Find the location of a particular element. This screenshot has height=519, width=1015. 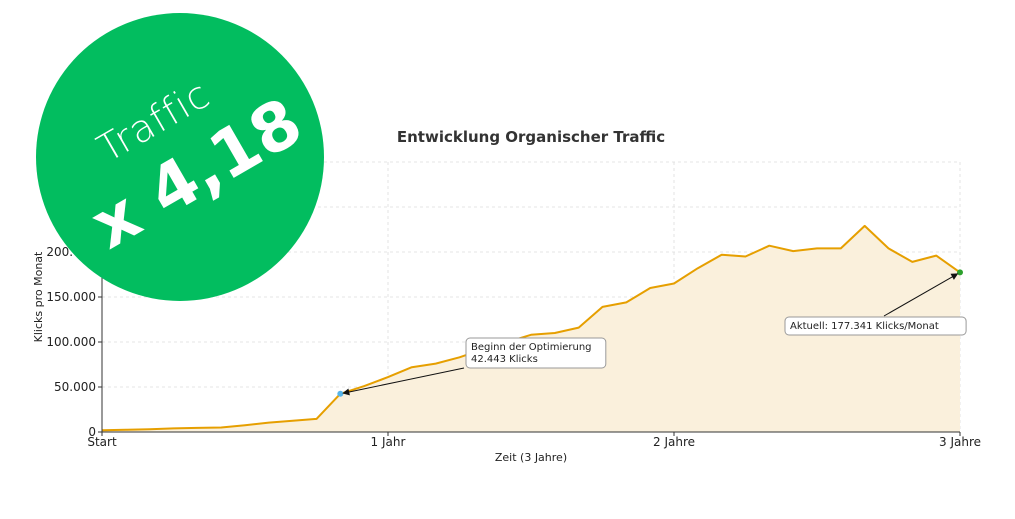

annotation-text: Aktuell: 177.341 Klicks/Monat is located at coordinates (864, 326).